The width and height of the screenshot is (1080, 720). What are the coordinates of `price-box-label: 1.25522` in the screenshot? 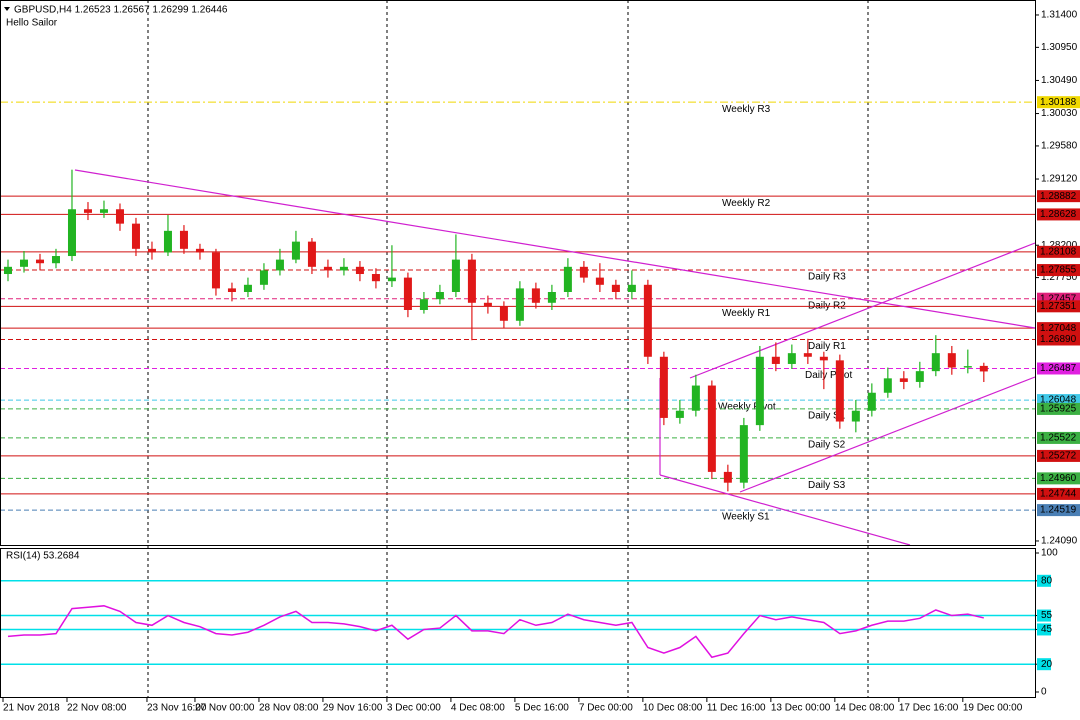 It's located at (1058, 438).